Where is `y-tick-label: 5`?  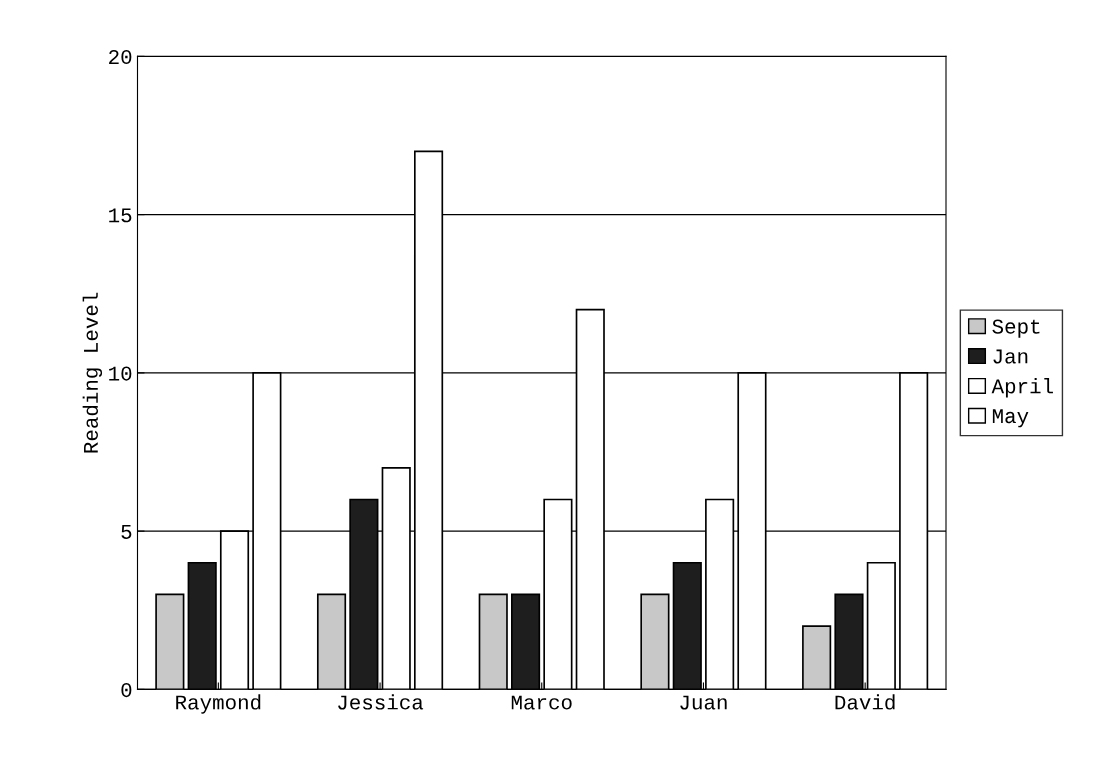
y-tick-label: 5 is located at coordinates (126, 531).